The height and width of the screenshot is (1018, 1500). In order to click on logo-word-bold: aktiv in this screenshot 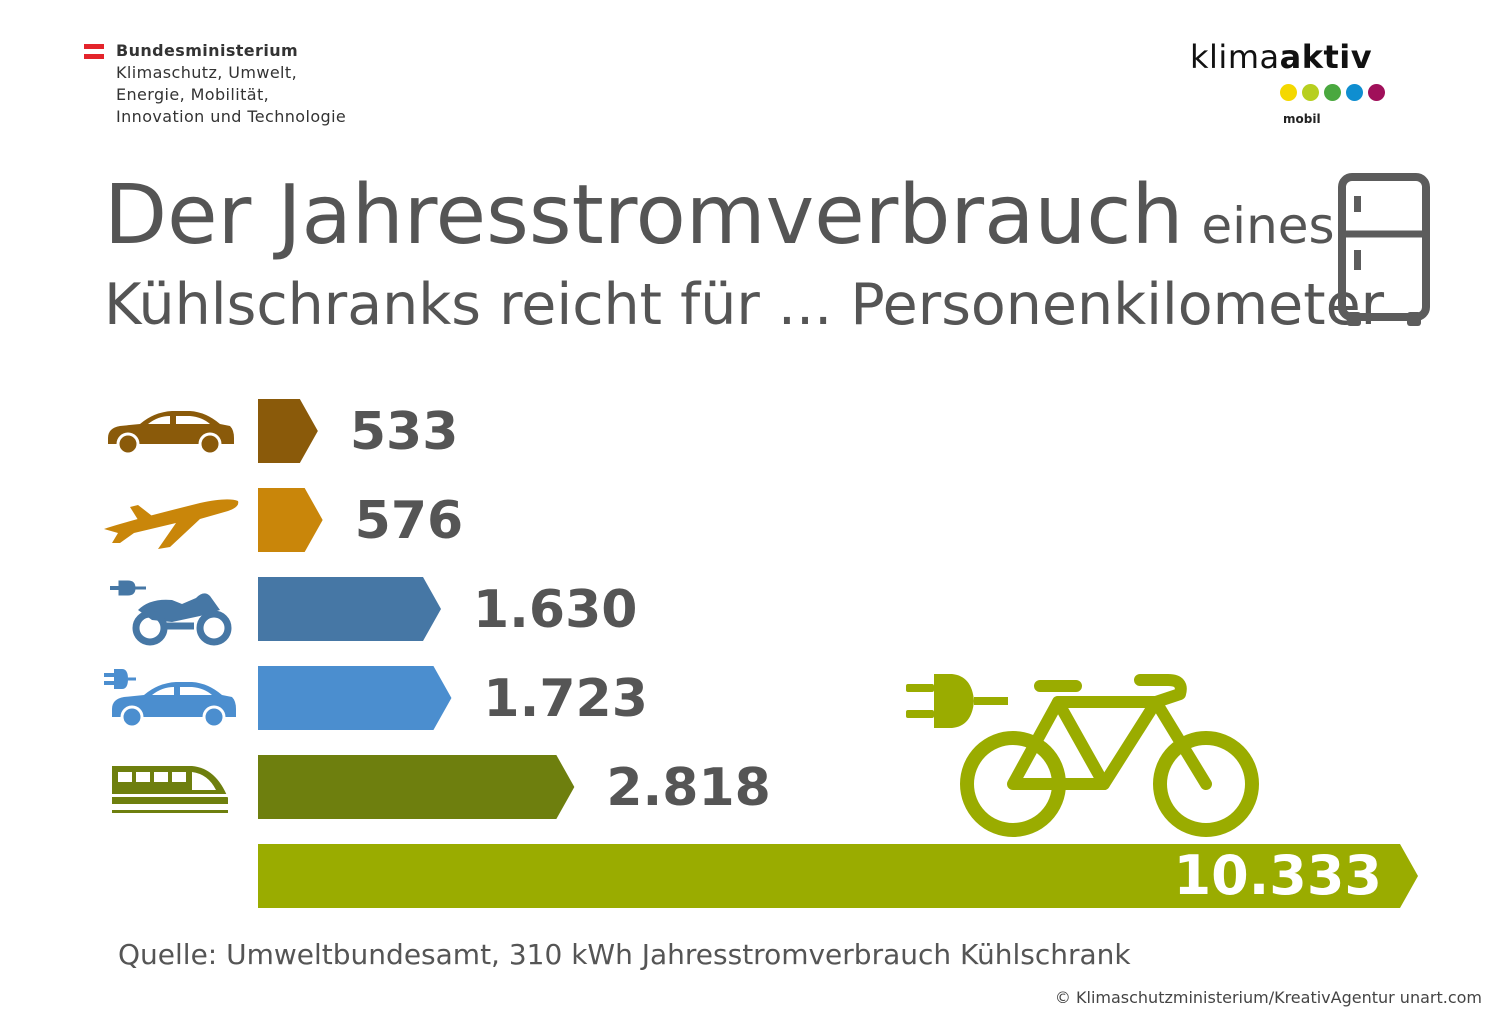, I will do `click(1326, 57)`.